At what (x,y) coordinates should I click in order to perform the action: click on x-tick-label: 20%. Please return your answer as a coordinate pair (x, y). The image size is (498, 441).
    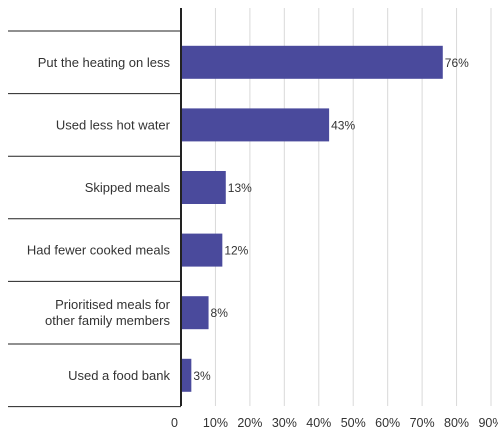
    Looking at the image, I should click on (249, 423).